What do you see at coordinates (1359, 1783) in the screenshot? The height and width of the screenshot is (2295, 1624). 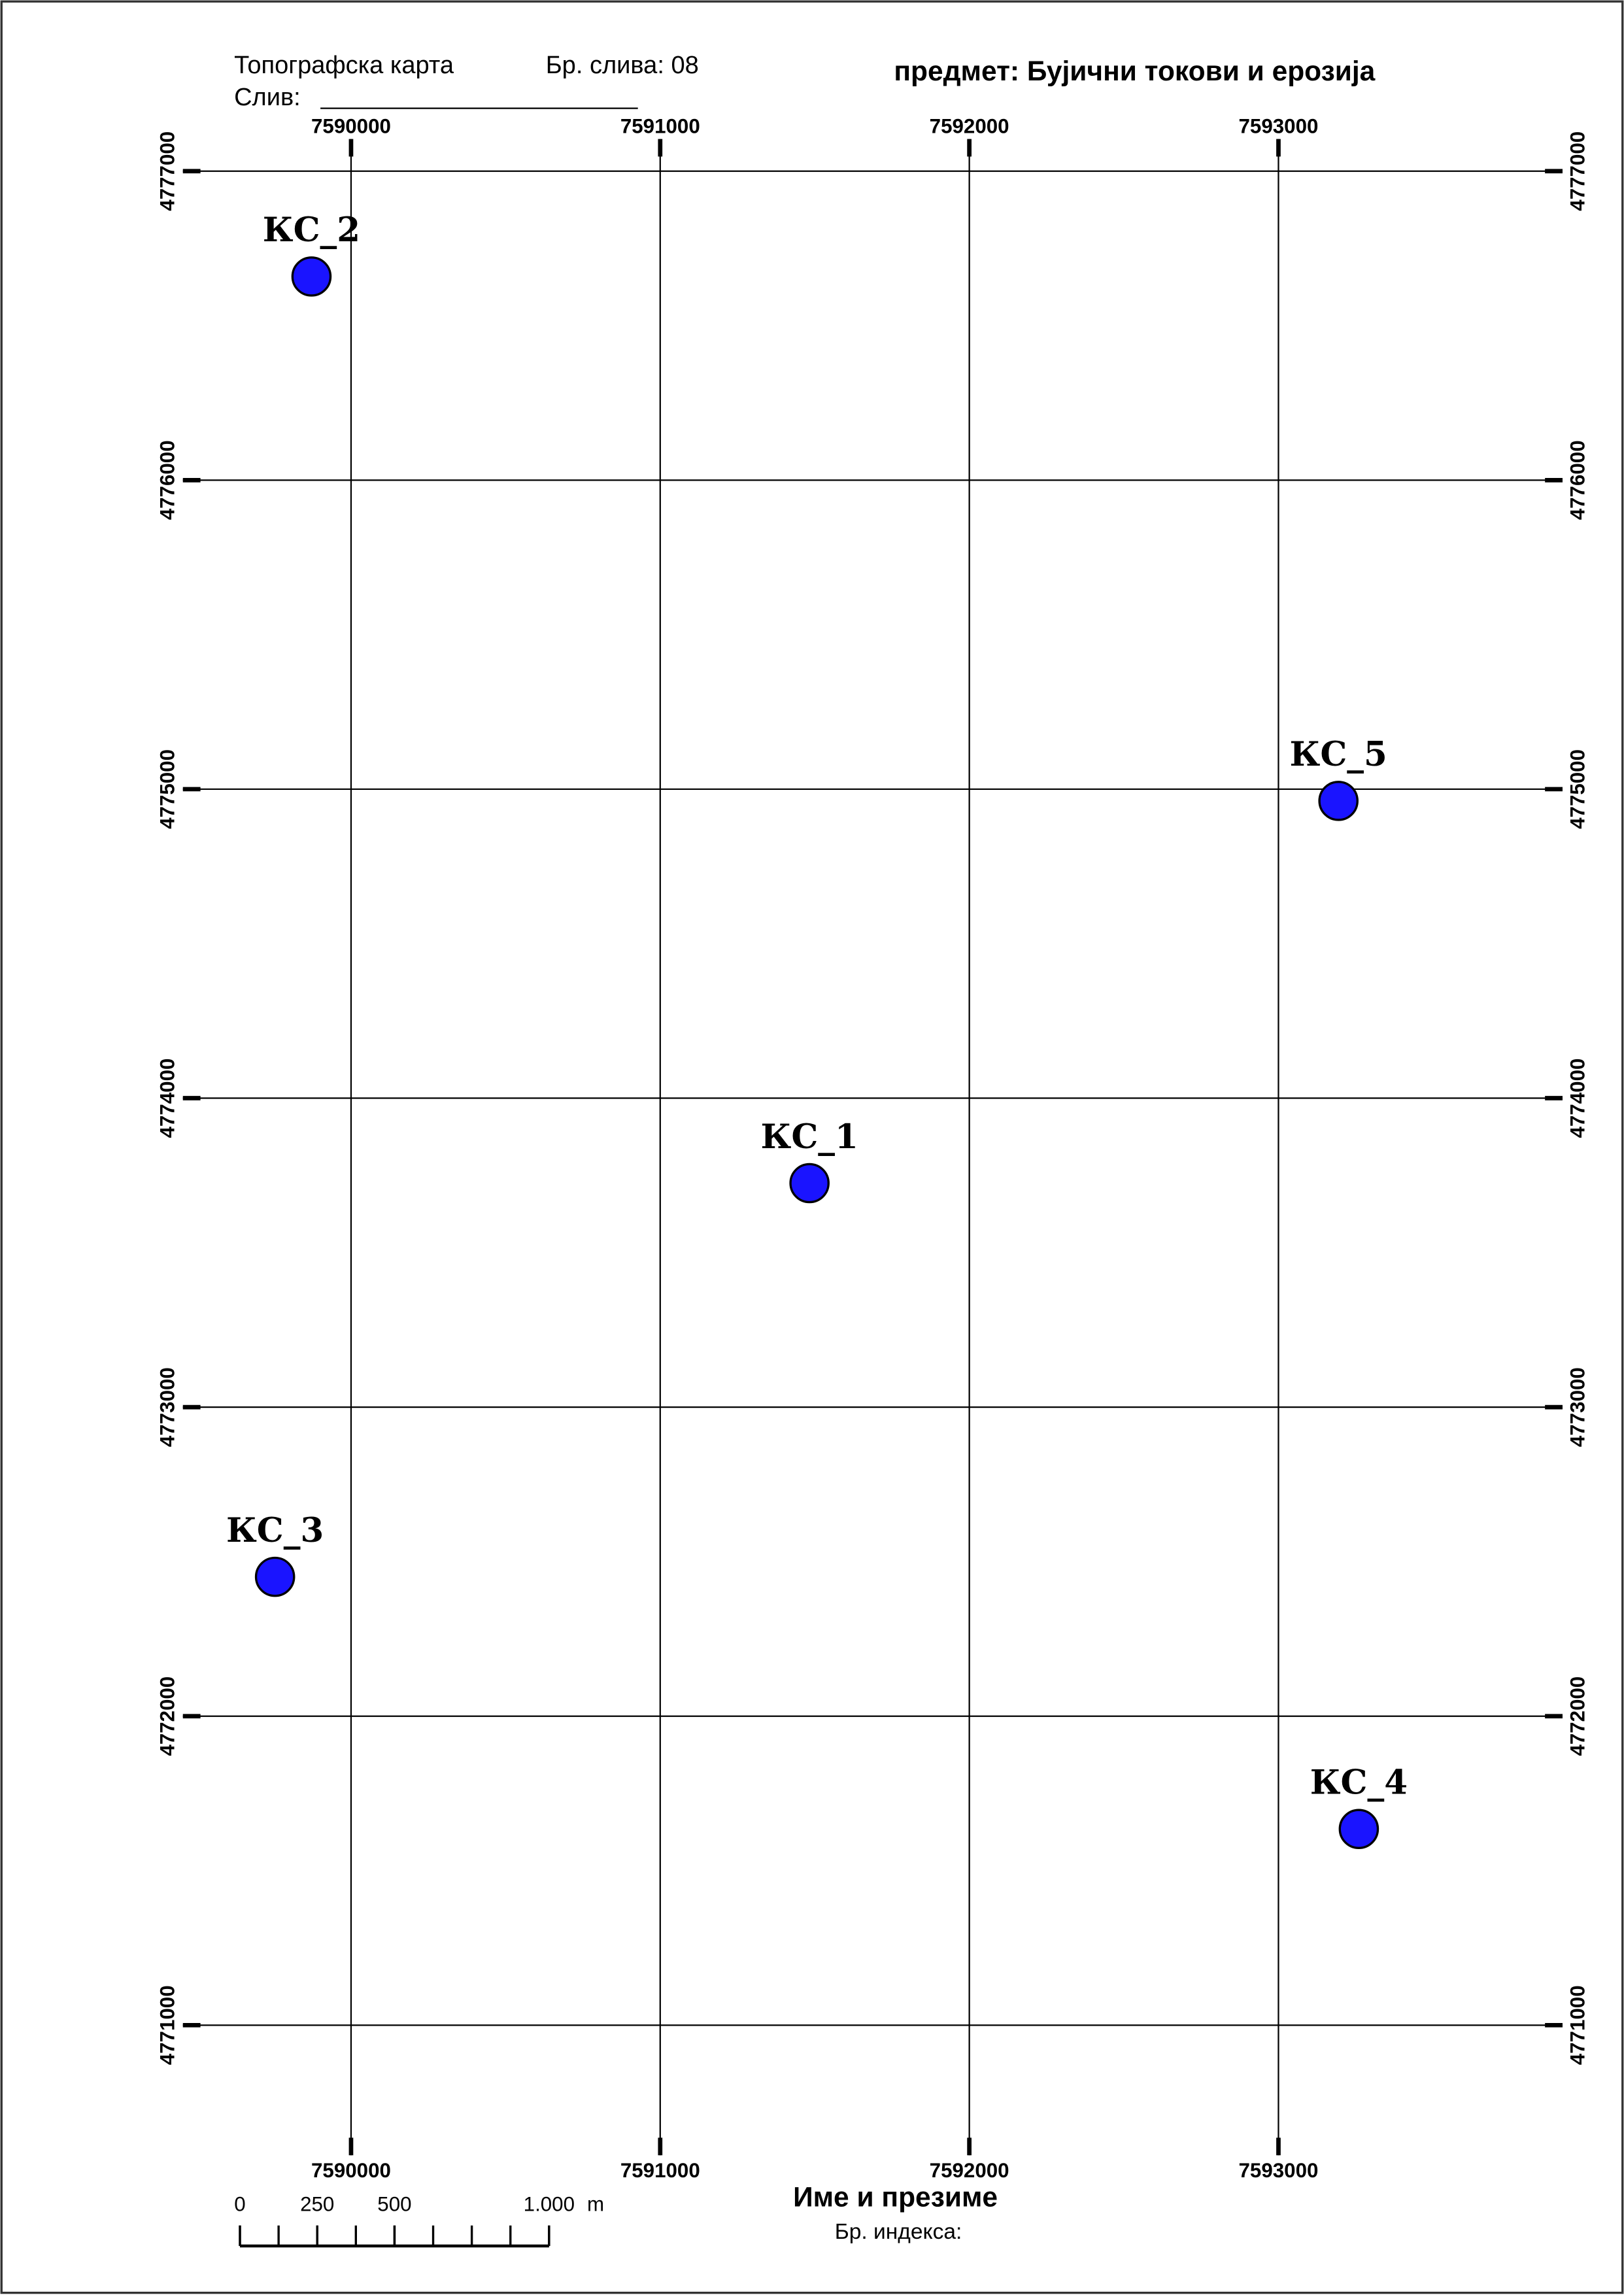 I see `station-label: КС_4` at bounding box center [1359, 1783].